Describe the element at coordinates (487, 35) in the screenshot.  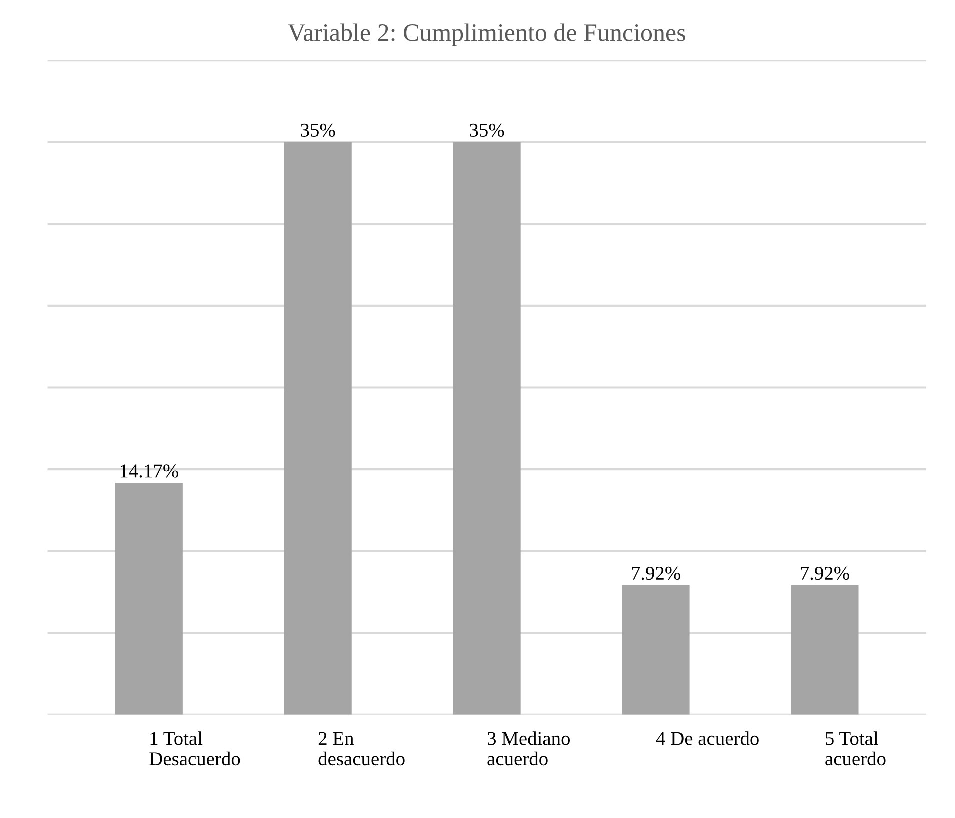
I see `chart-title: Variable 2: Cumplimiento de Funciones` at that location.